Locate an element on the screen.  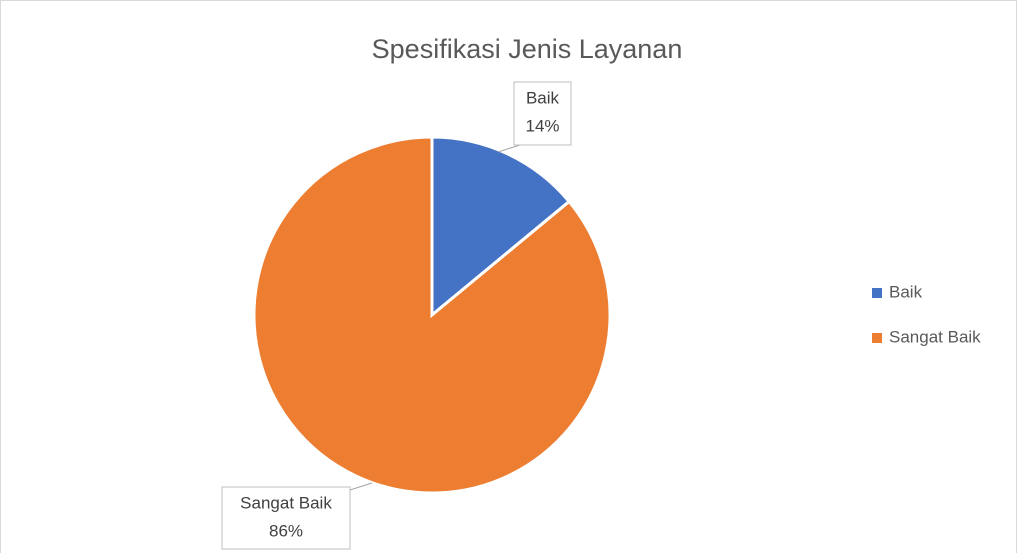
legend-label: Sangat Baik is located at coordinates (935, 336).